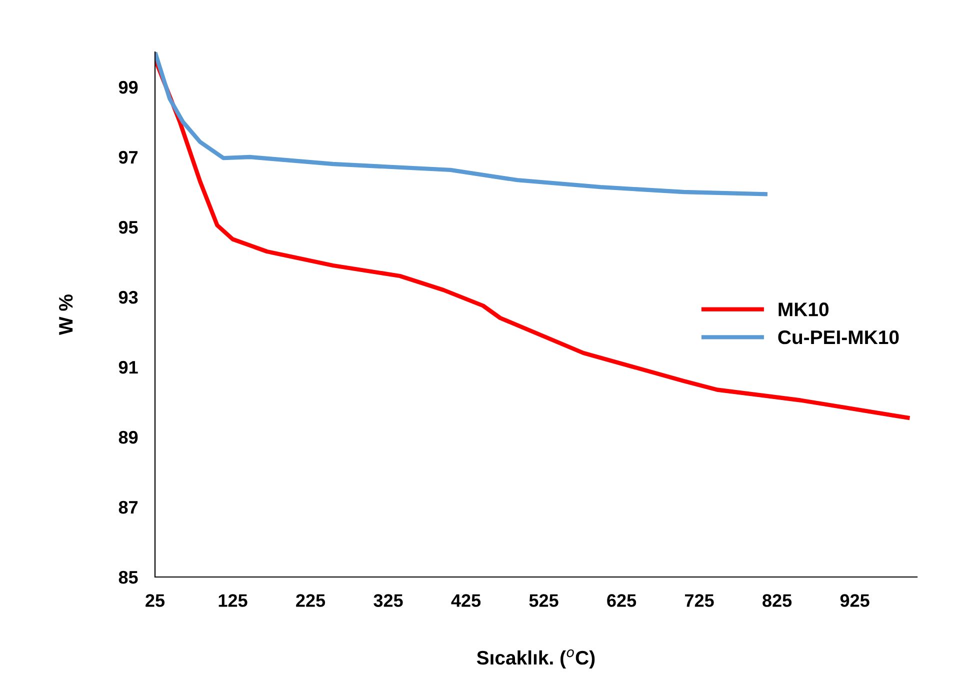 The image size is (958, 697). I want to click on y-axis-title: W %, so click(66, 315).